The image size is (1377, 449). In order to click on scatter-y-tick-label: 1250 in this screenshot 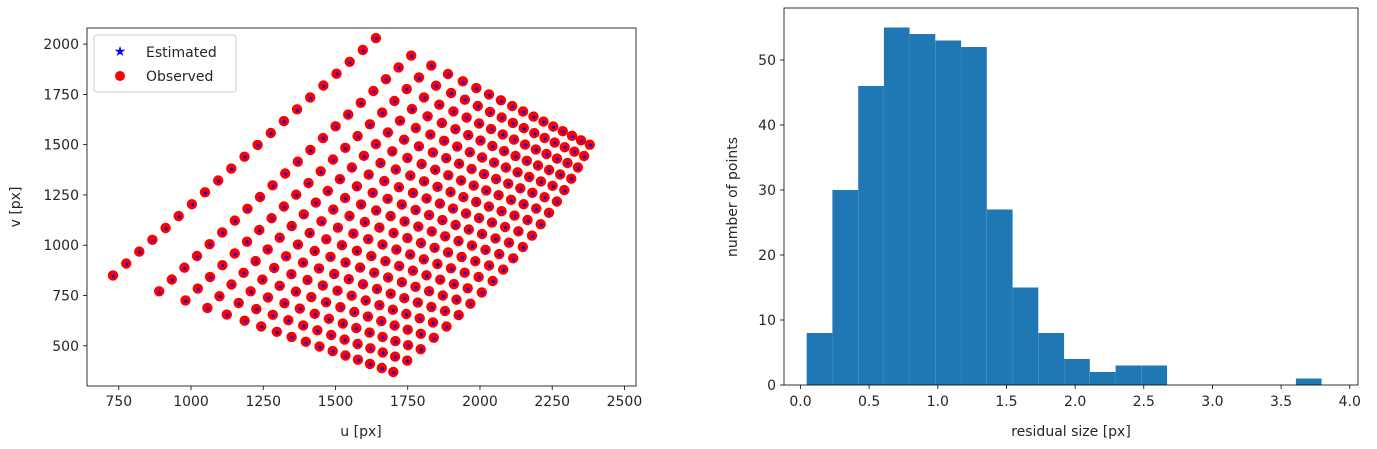, I will do `click(61, 196)`.